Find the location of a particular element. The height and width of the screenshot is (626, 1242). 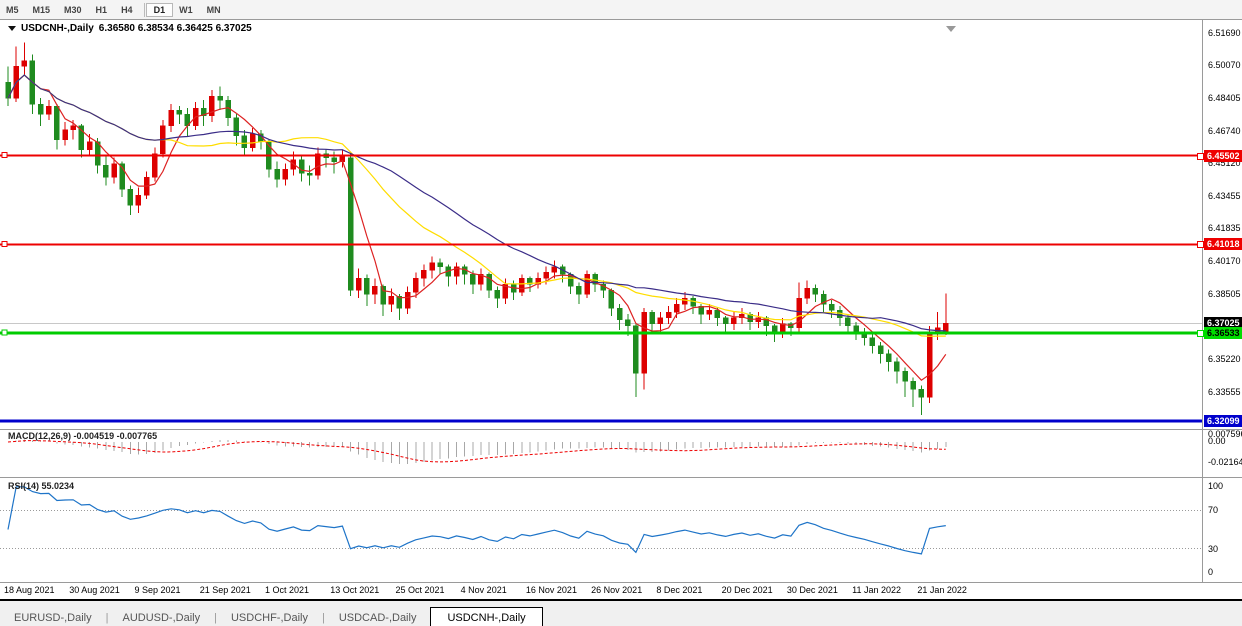

tab-usdcad: USDCAD-,Daily is located at coordinates (377, 618).